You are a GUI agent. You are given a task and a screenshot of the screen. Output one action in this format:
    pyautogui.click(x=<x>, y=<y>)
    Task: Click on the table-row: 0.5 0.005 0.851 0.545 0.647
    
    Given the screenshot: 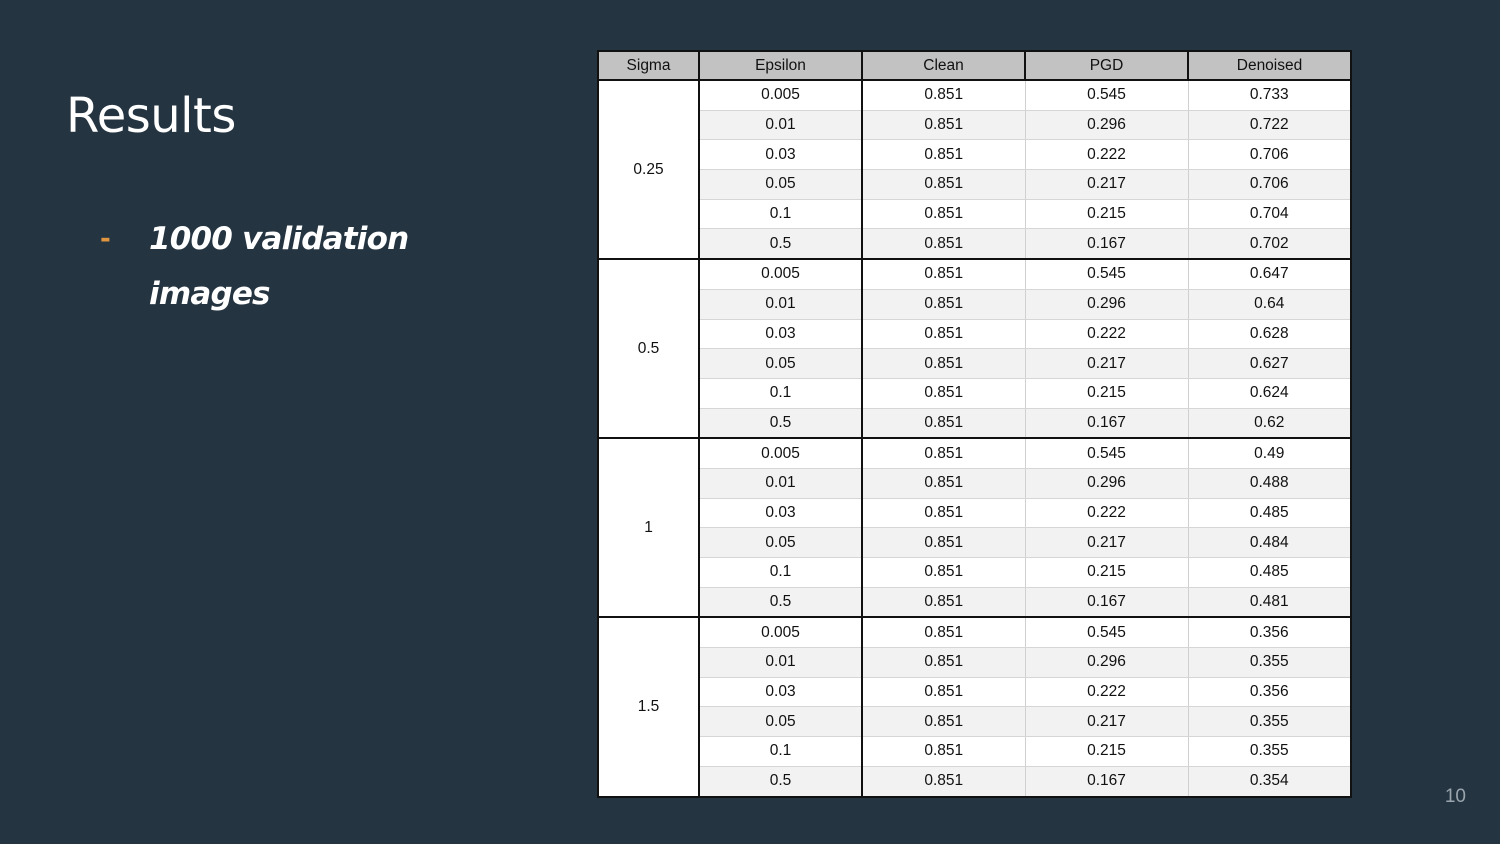 What is the action you would take?
    pyautogui.click(x=974, y=349)
    